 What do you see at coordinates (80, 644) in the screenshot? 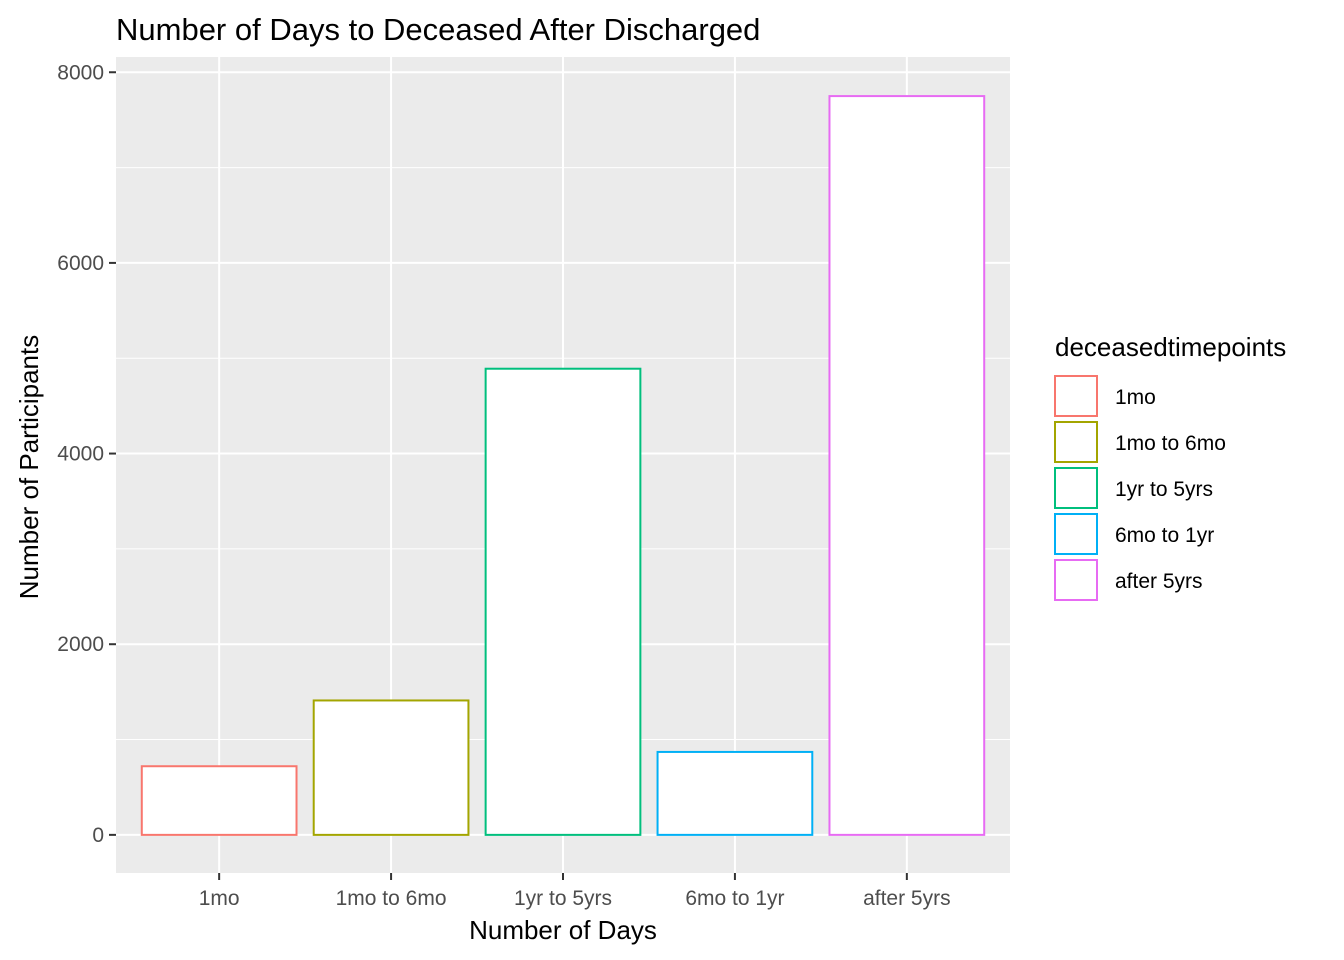
I see `y-tick-label: 2000` at bounding box center [80, 644].